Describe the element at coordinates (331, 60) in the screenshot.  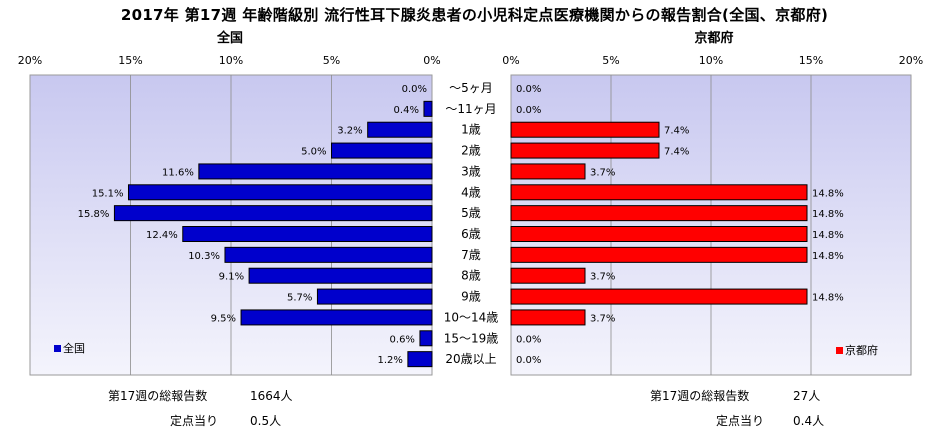
I see `left-tick-label: 5%` at that location.